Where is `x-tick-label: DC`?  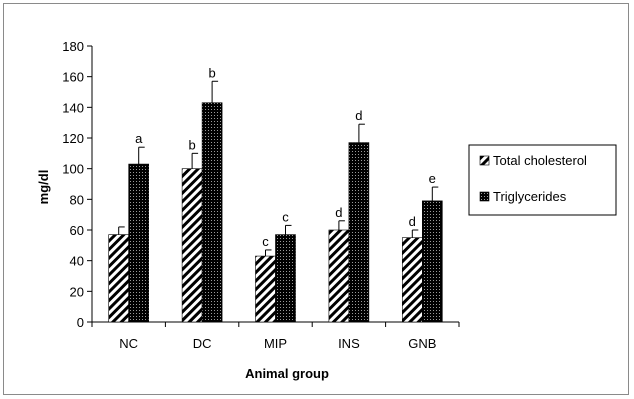
x-tick-label: DC is located at coordinates (202, 343).